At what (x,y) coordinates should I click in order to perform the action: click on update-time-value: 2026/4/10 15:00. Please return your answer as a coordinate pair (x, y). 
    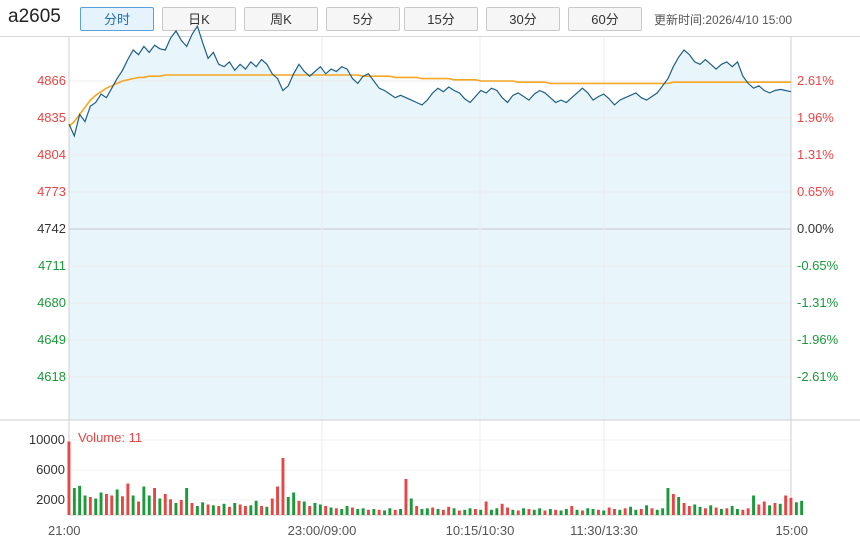
    Looking at the image, I should click on (749, 20).